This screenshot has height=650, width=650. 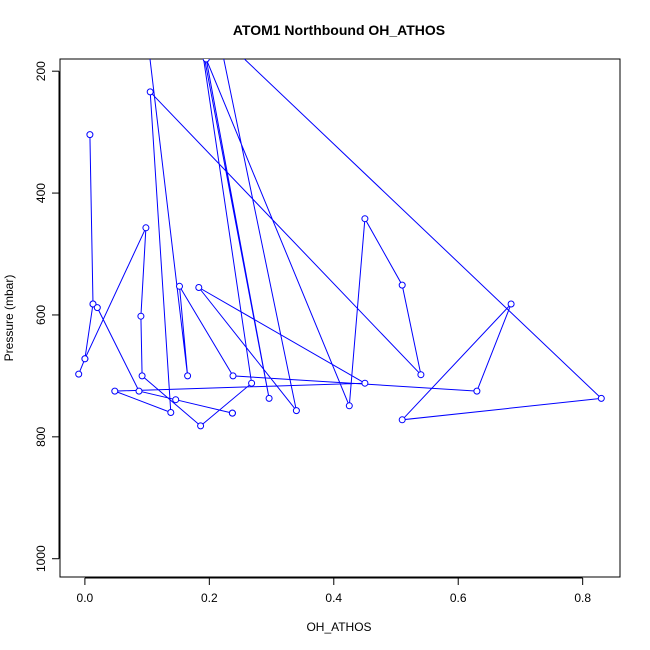 What do you see at coordinates (339, 30) in the screenshot?
I see `chart-title: ATOM1 Northbound OH_ATHOS` at bounding box center [339, 30].